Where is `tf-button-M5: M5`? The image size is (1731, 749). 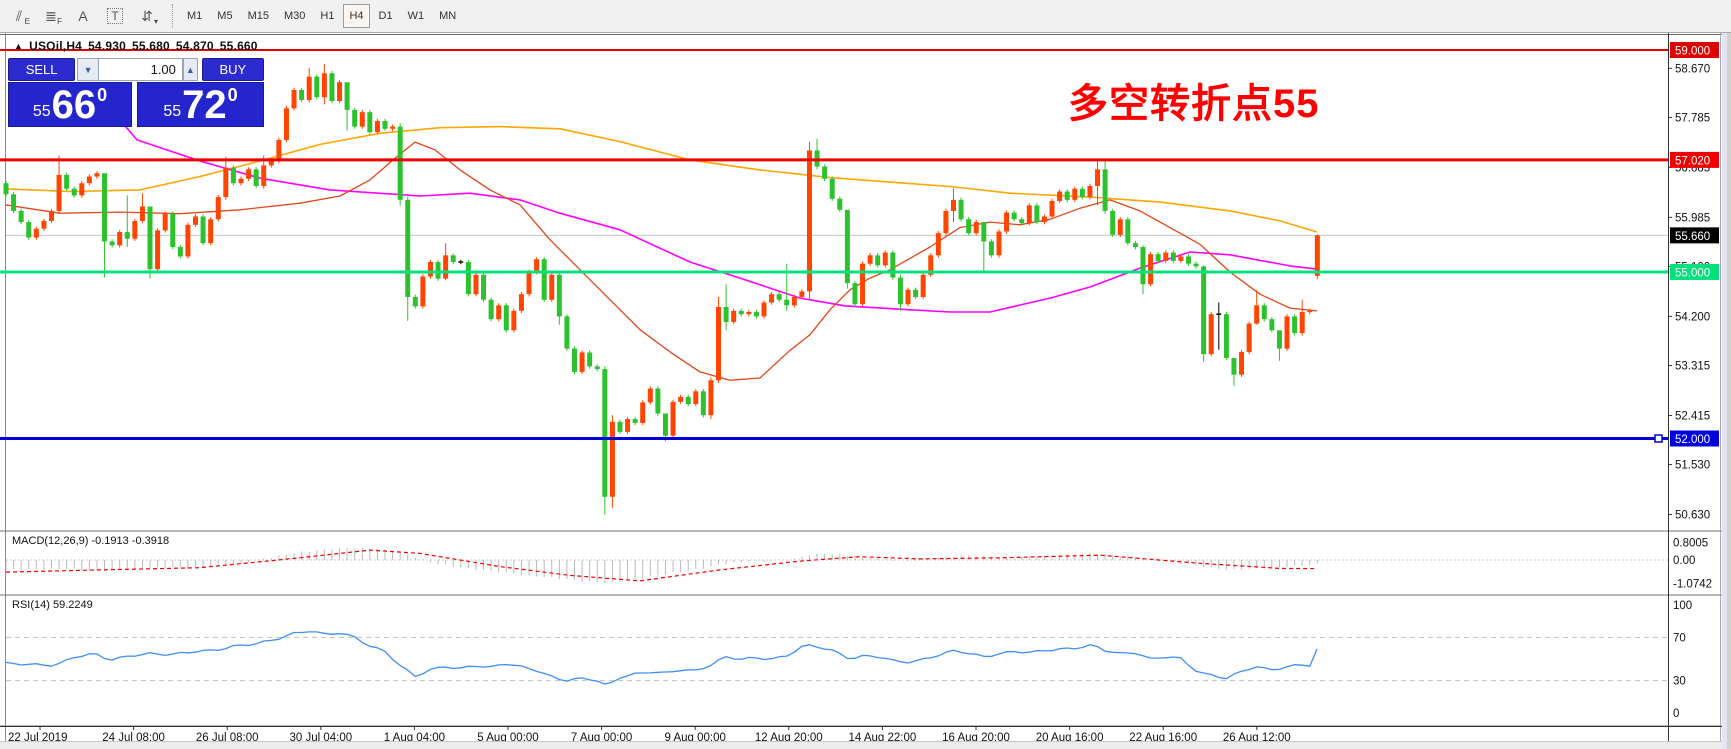
tf-button-M5: M5 is located at coordinates (225, 16).